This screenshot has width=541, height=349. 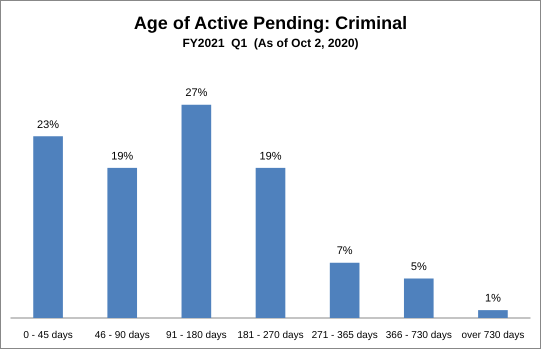 What do you see at coordinates (48, 124) in the screenshot?
I see `data-label: 23%` at bounding box center [48, 124].